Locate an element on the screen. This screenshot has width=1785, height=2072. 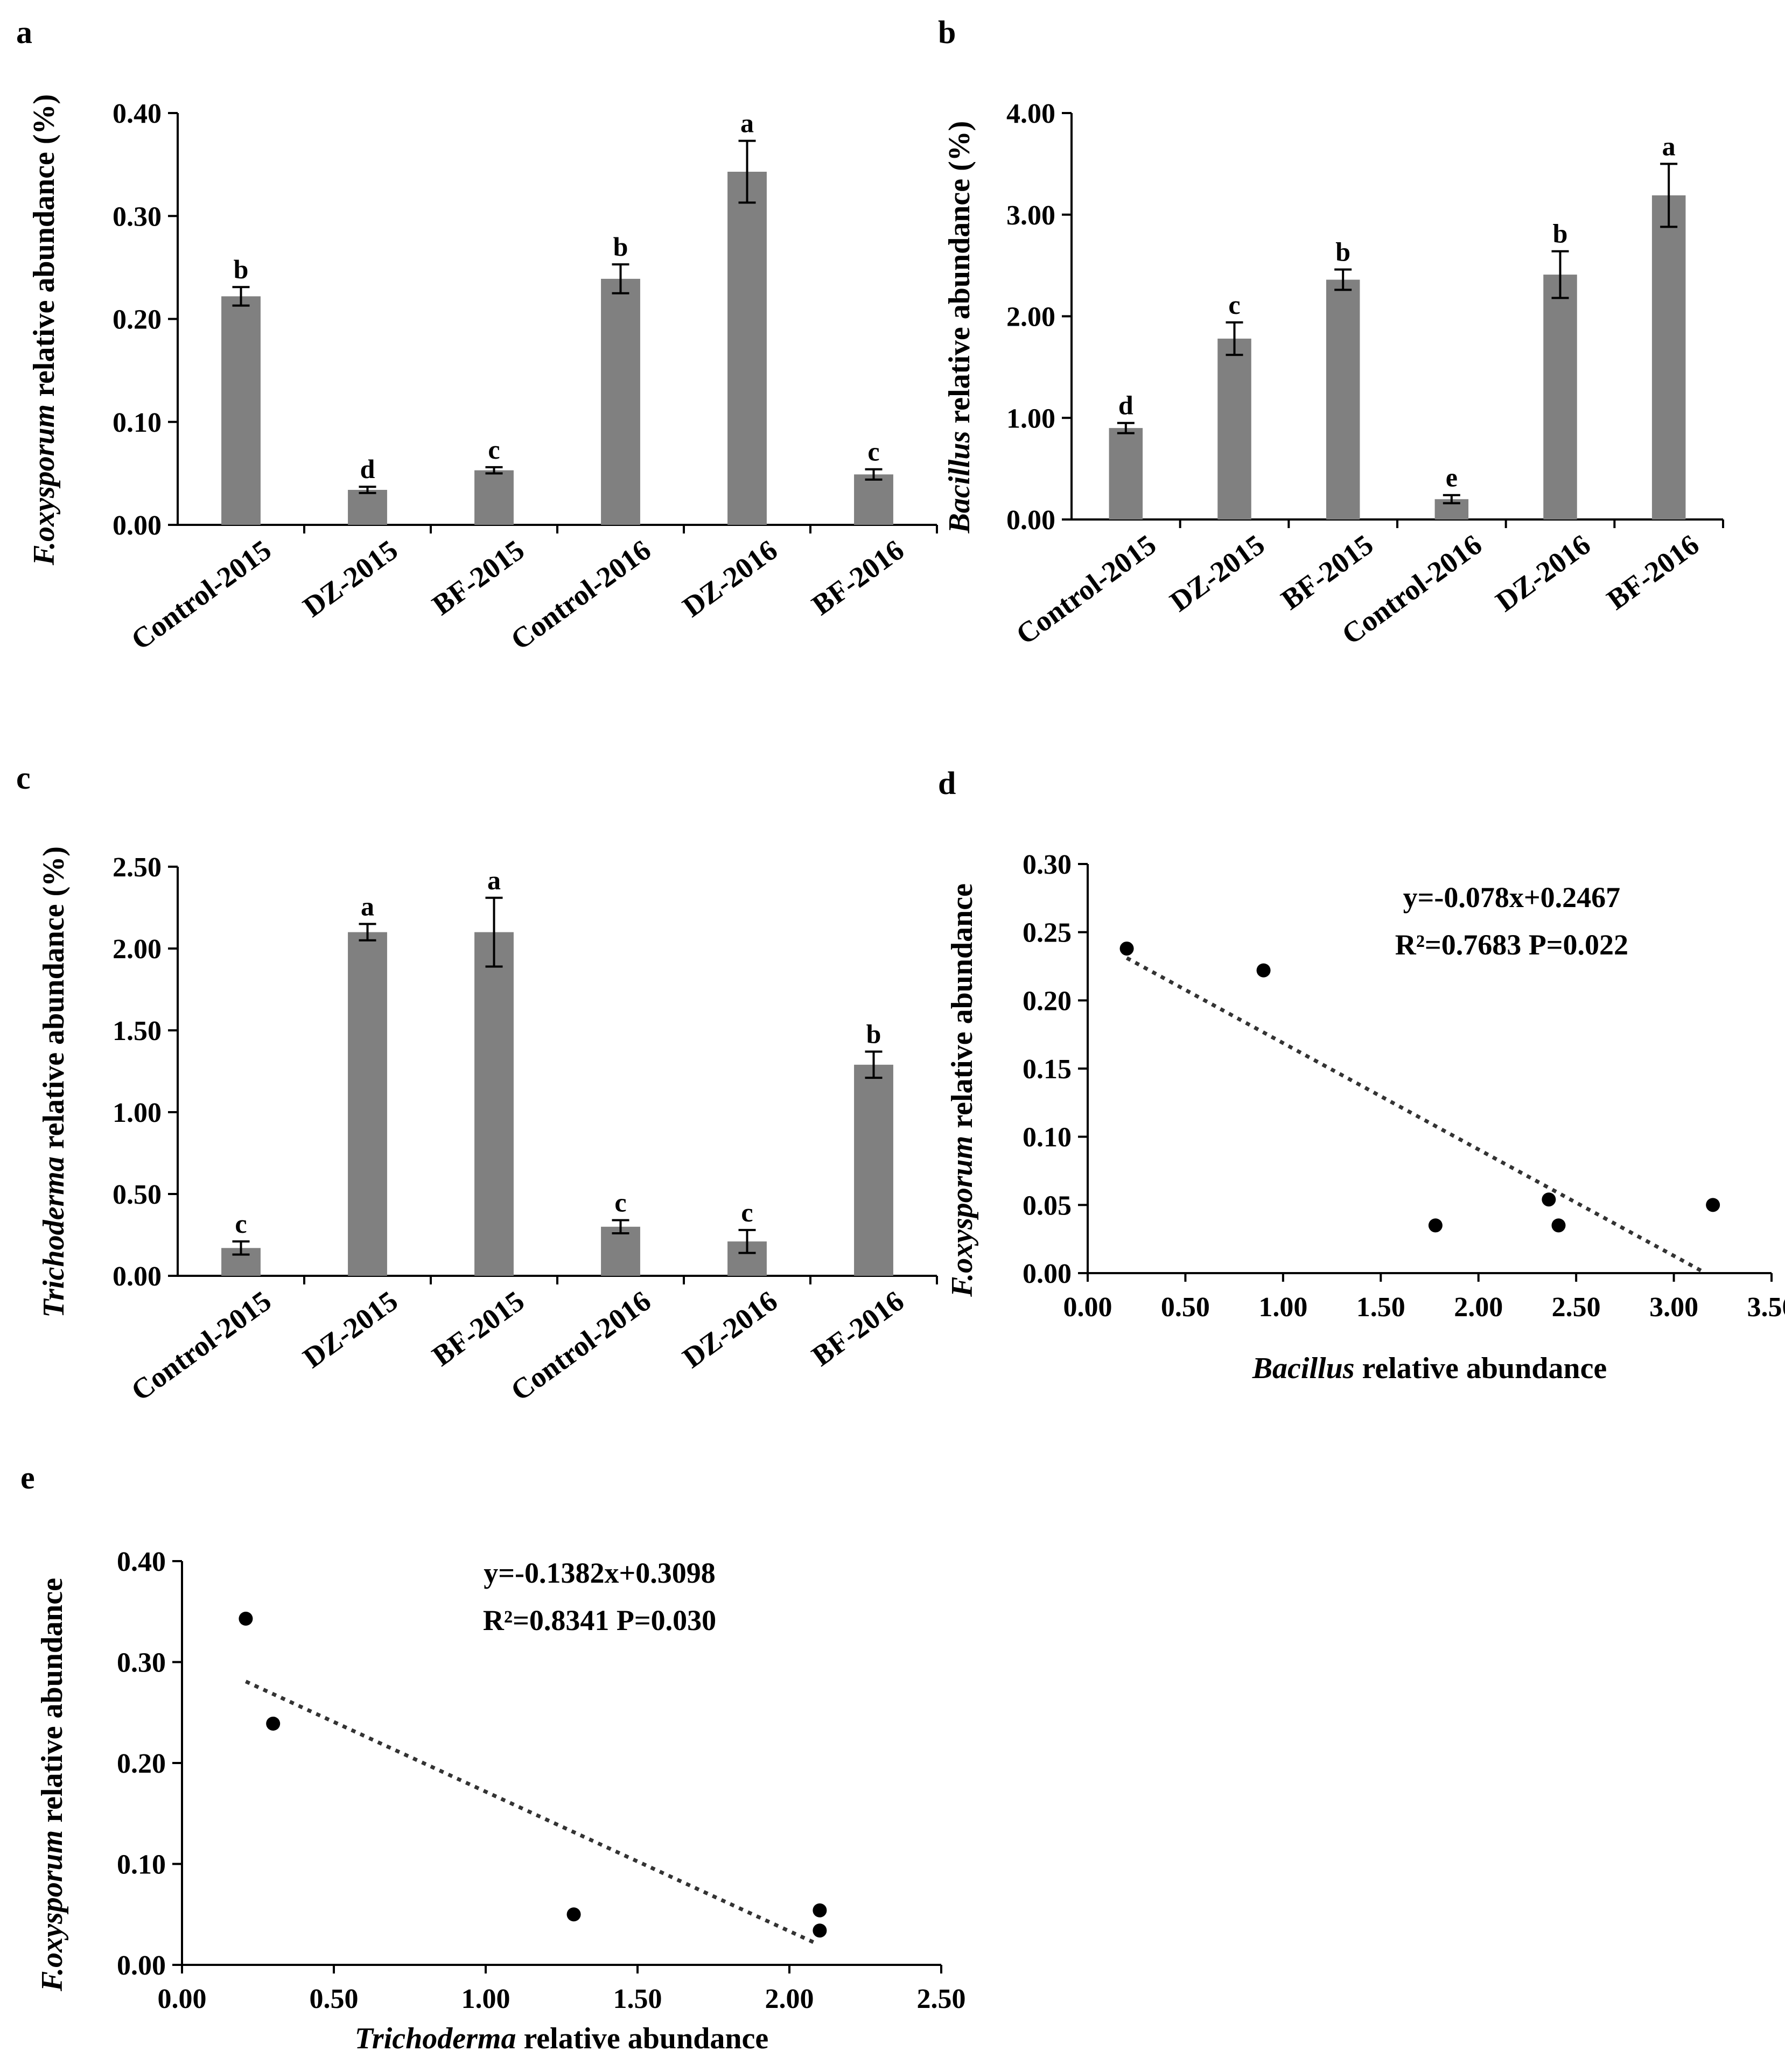
regression-stats: R²=0.8341 P=0.030 is located at coordinates (599, 1620).